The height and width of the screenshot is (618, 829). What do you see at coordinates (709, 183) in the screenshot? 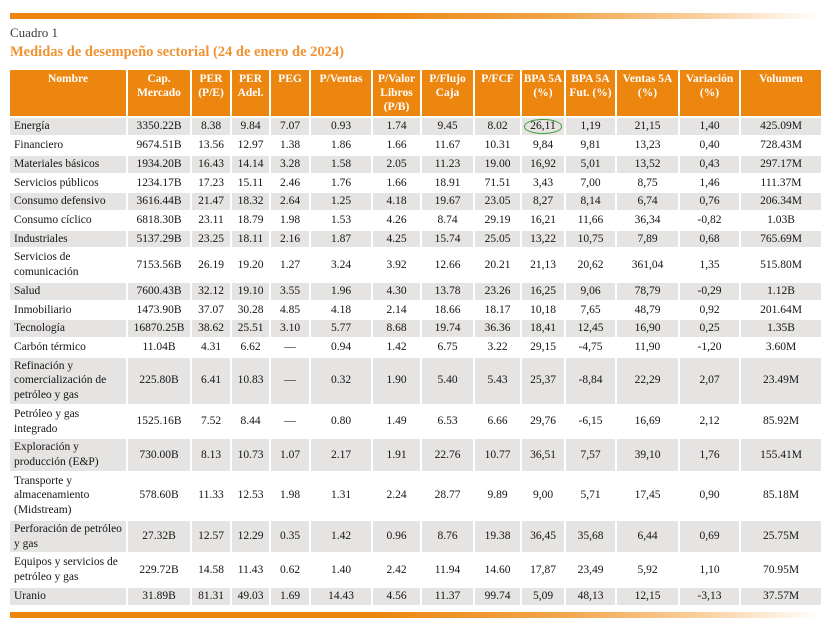
I see `value-cell: 1,46` at bounding box center [709, 183].